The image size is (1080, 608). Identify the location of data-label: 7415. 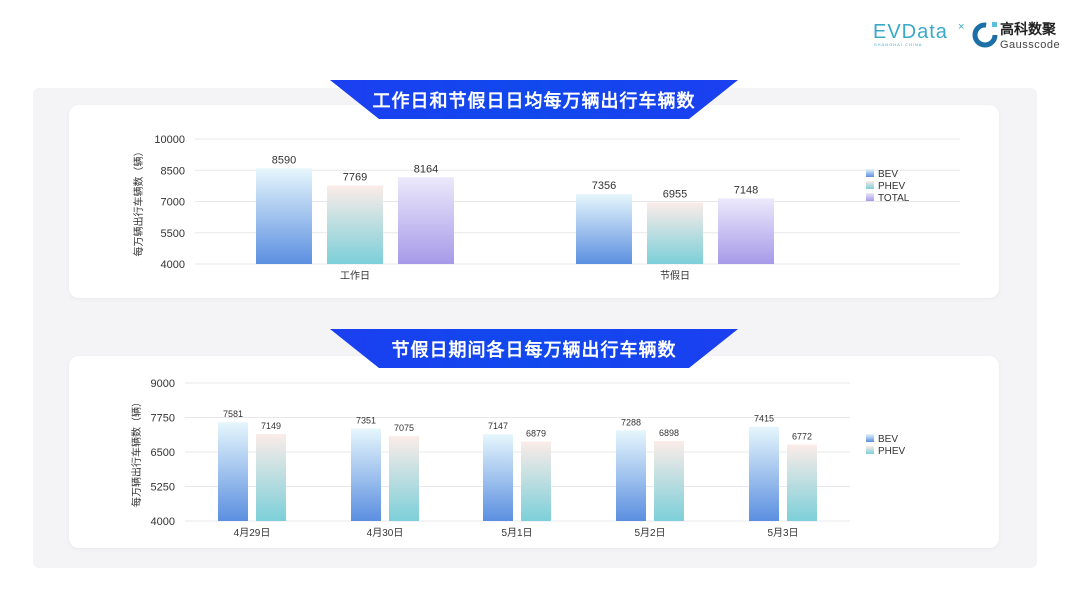
(764, 419).